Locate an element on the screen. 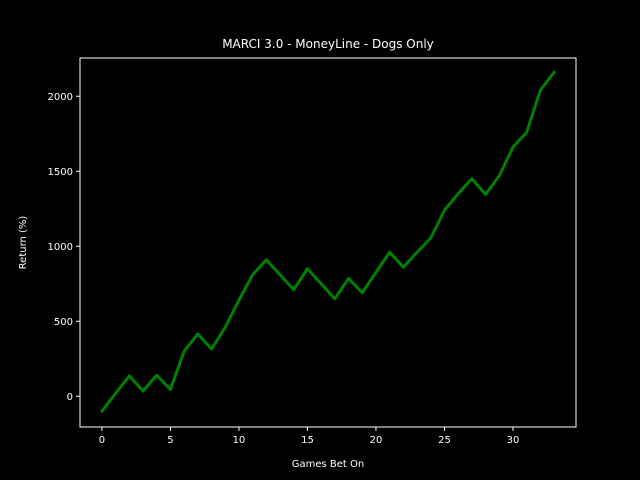 Image resolution: width=640 pixels, height=480 pixels. y-axis-ticks: 0 500 1000 1500 2000 is located at coordinates (64, 247).